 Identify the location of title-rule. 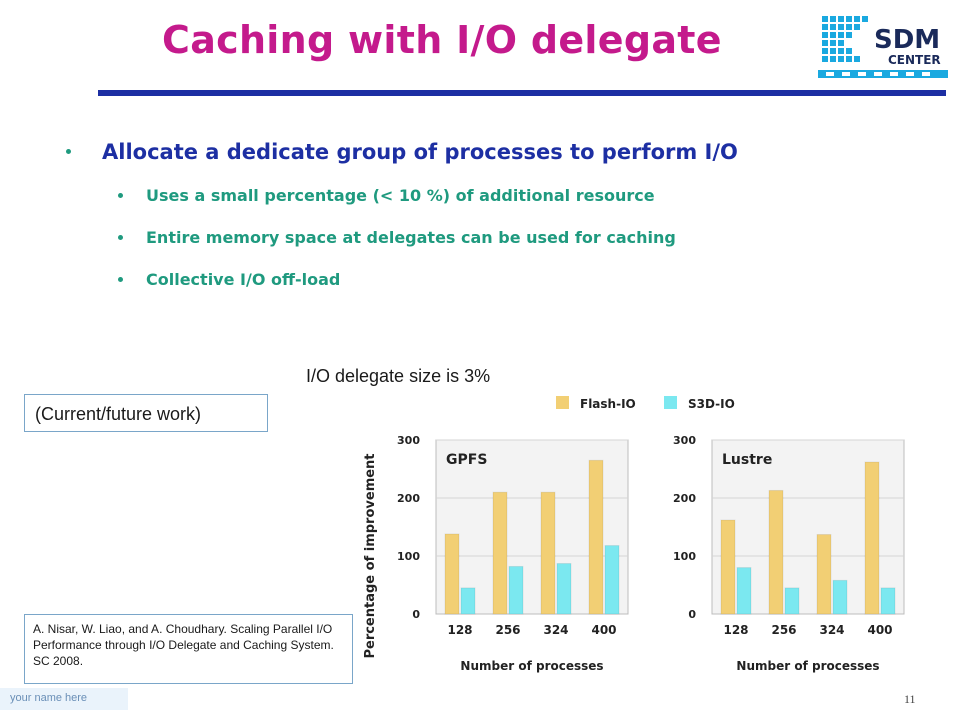
(522, 93).